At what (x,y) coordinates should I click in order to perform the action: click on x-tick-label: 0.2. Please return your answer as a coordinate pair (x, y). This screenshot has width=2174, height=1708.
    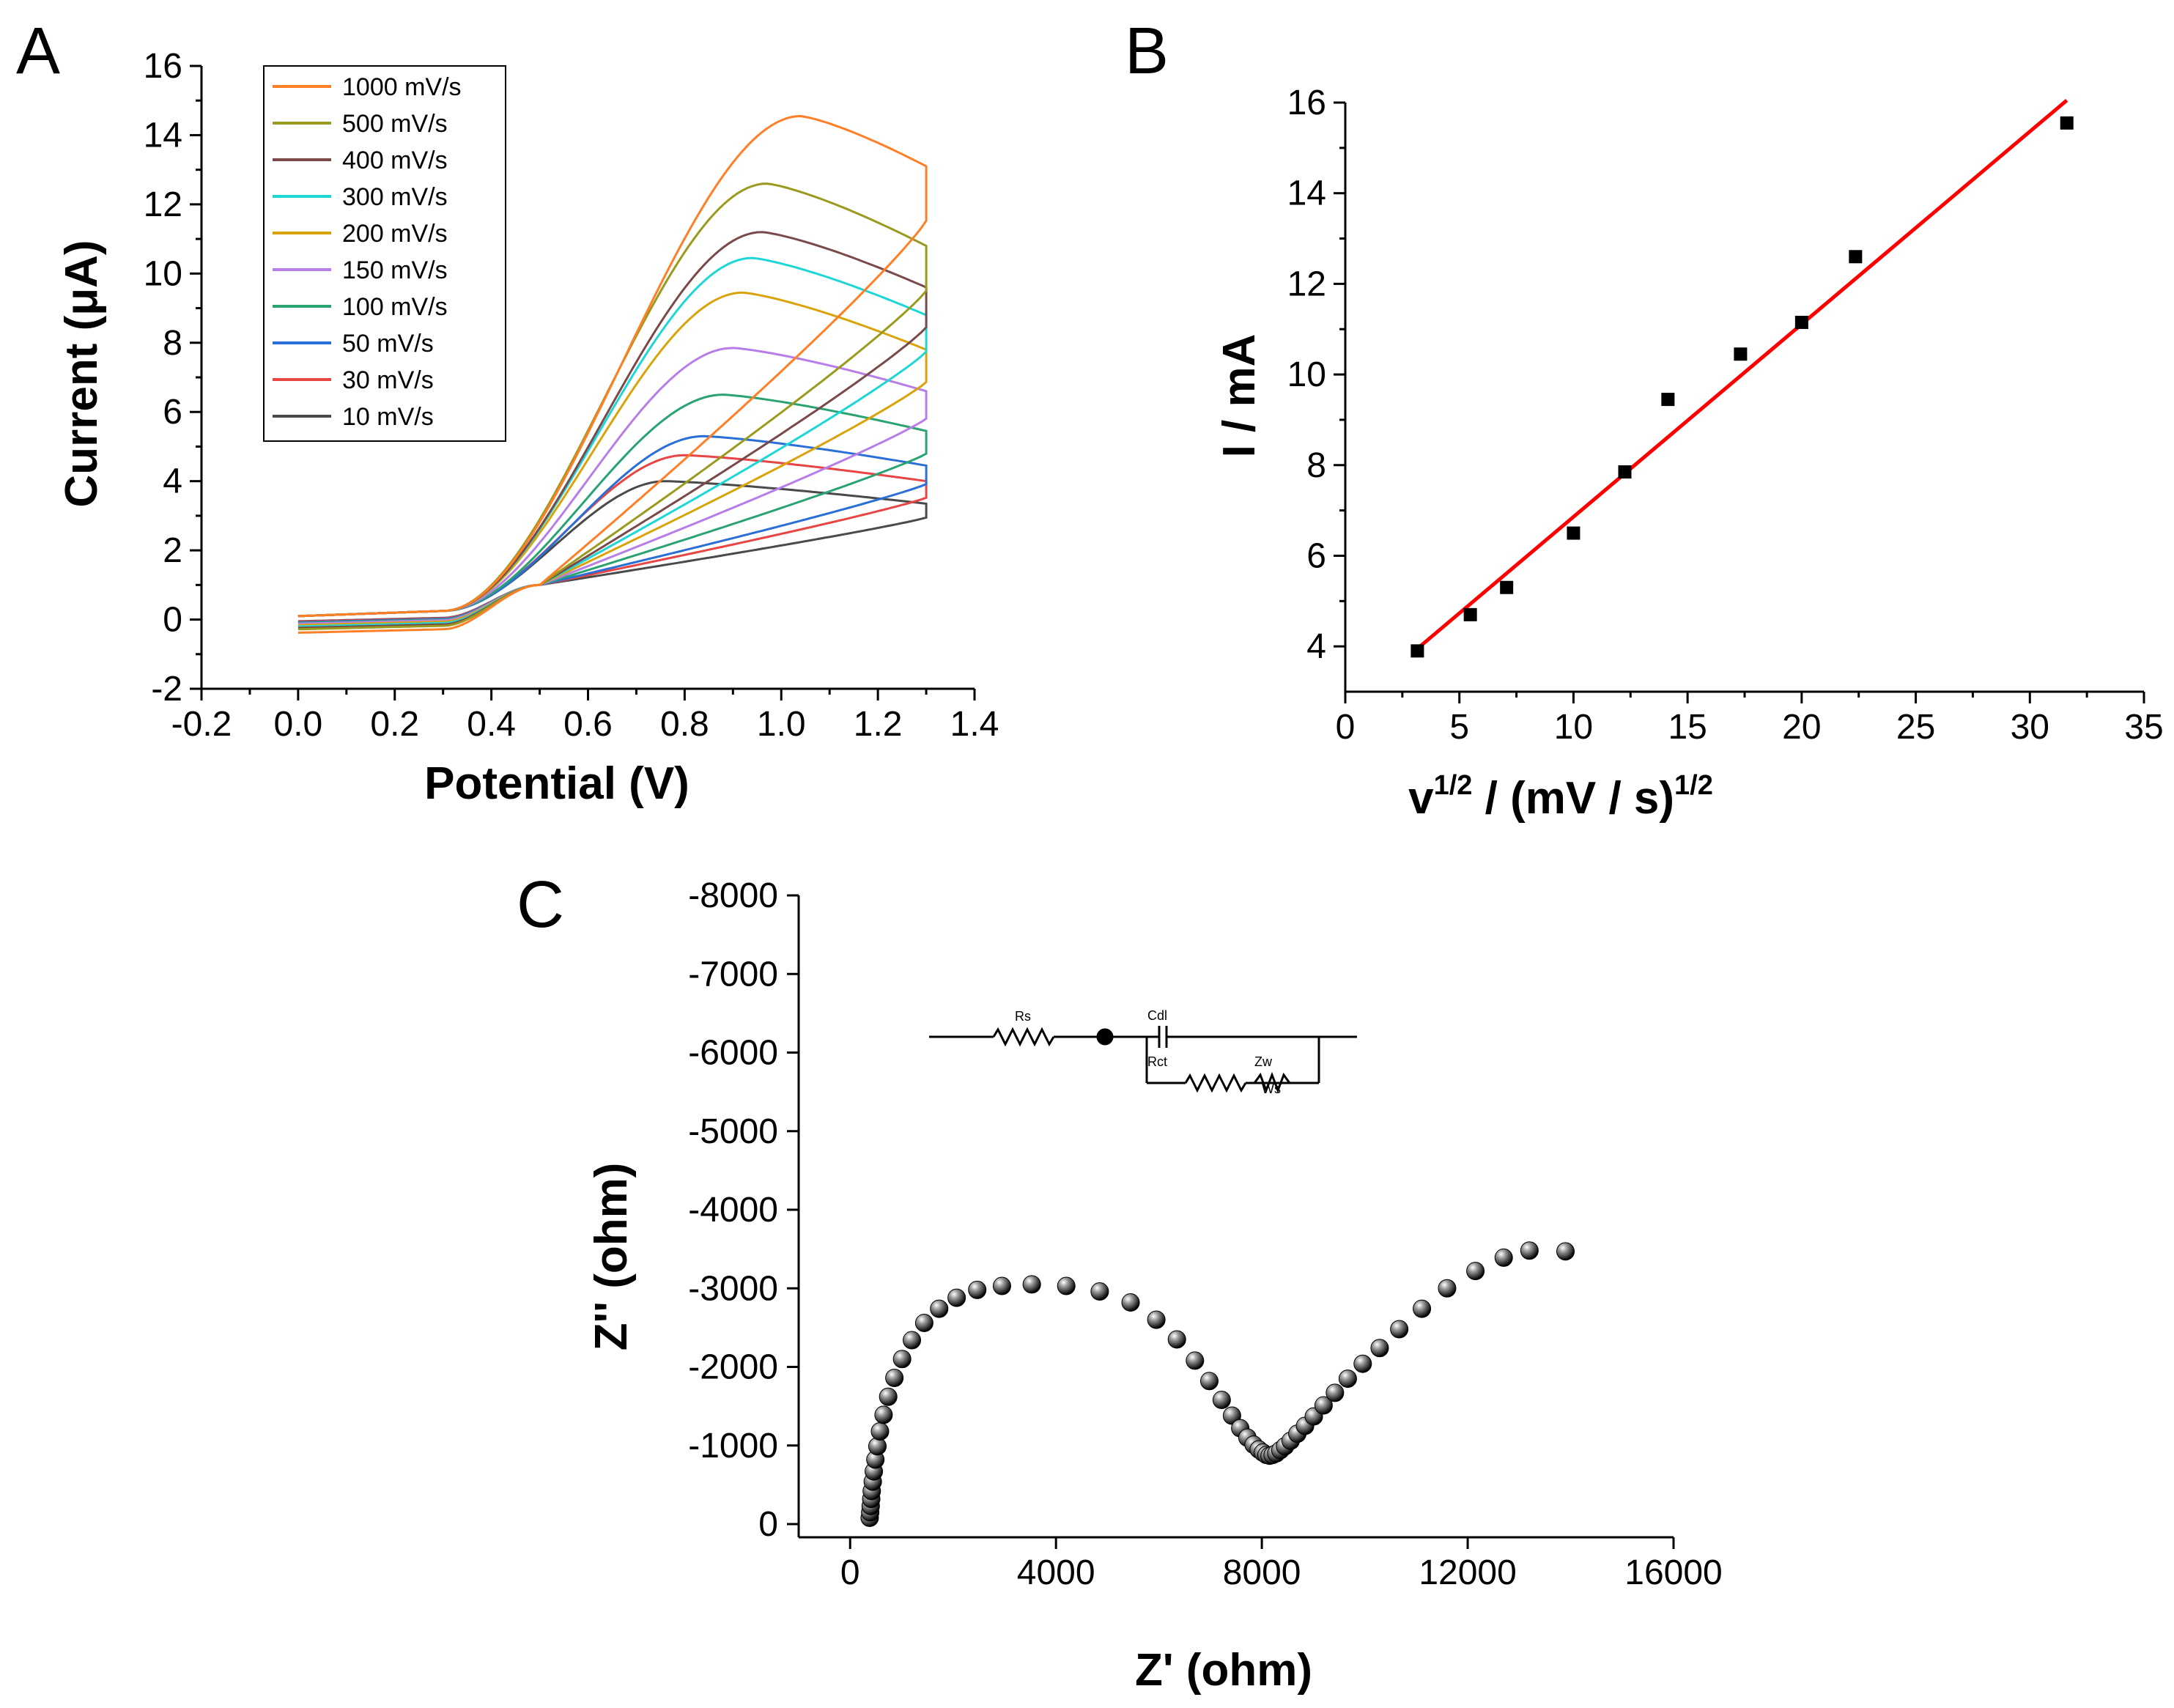
    Looking at the image, I should click on (394, 724).